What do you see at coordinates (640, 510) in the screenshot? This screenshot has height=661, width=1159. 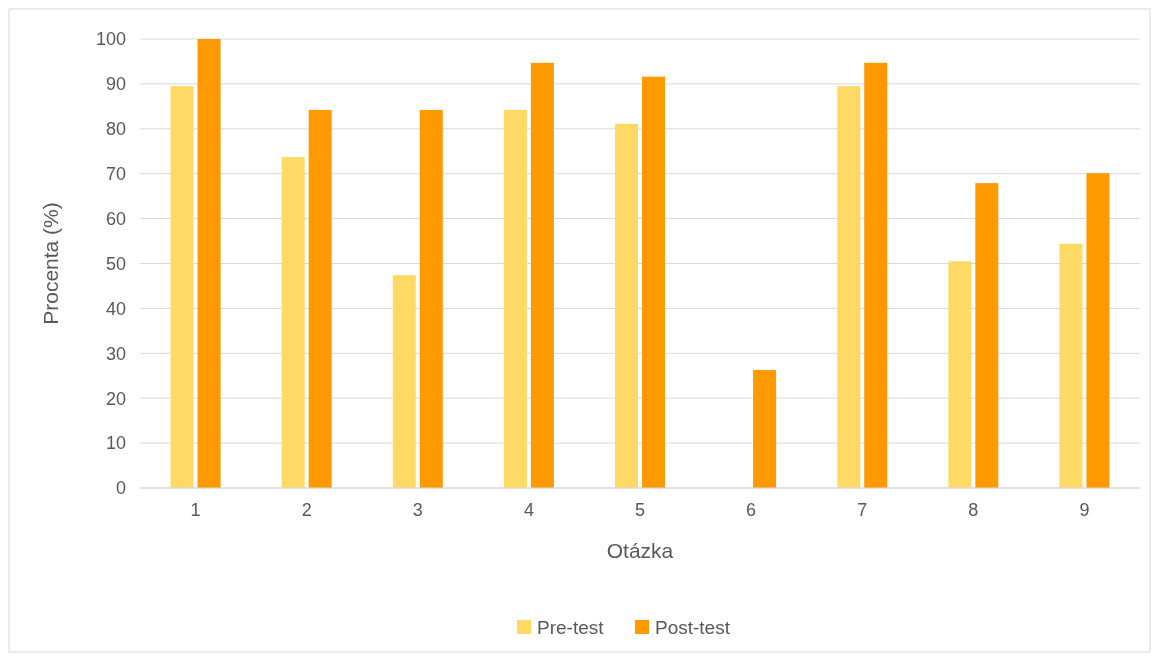 I see `x-tick-label: 5` at bounding box center [640, 510].